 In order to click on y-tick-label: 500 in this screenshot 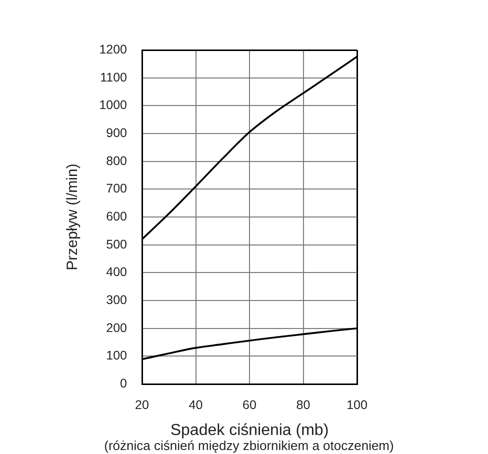, I will do `click(117, 244)`.